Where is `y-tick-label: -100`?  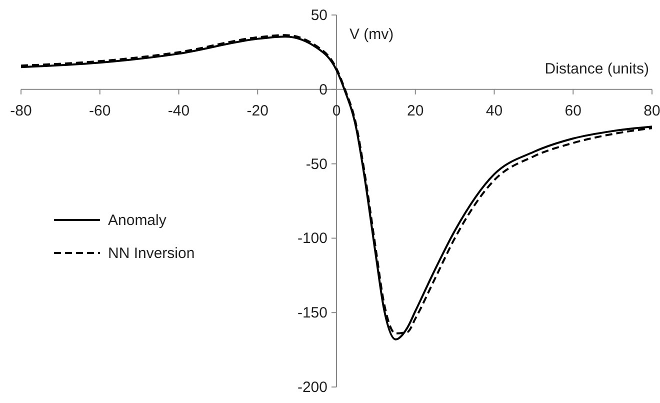 y-tick-label: -100 is located at coordinates (312, 239).